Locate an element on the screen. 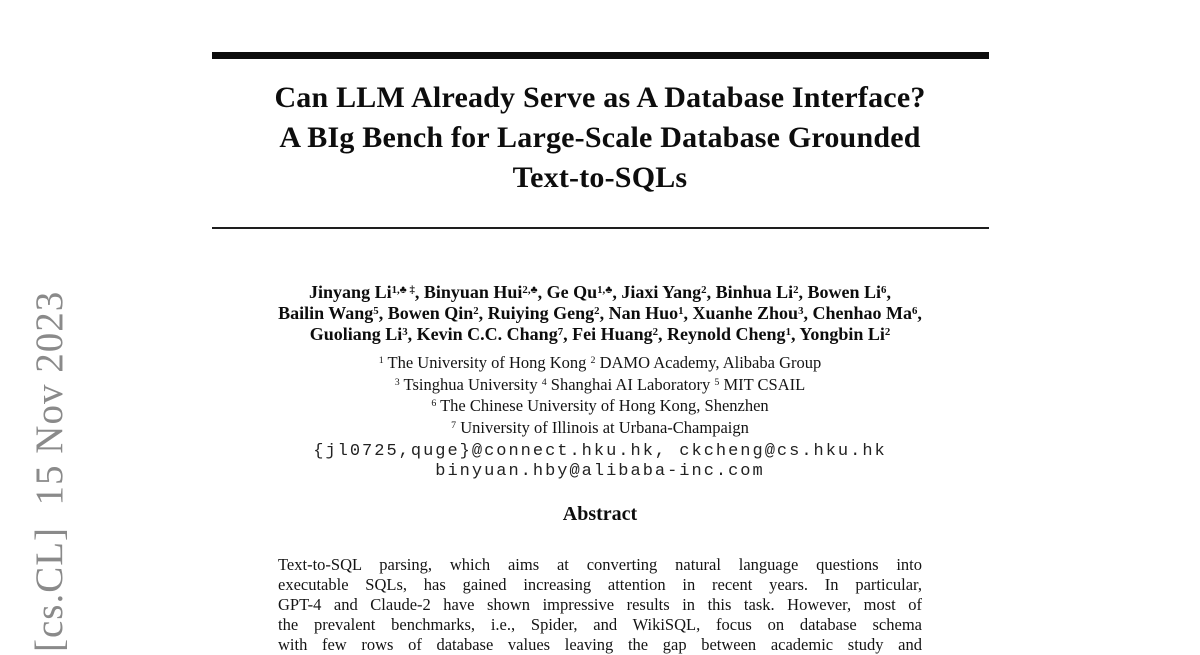 This screenshot has height=655, width=1200. author: Binyuan Hui2,♣ is located at coordinates (480, 292).